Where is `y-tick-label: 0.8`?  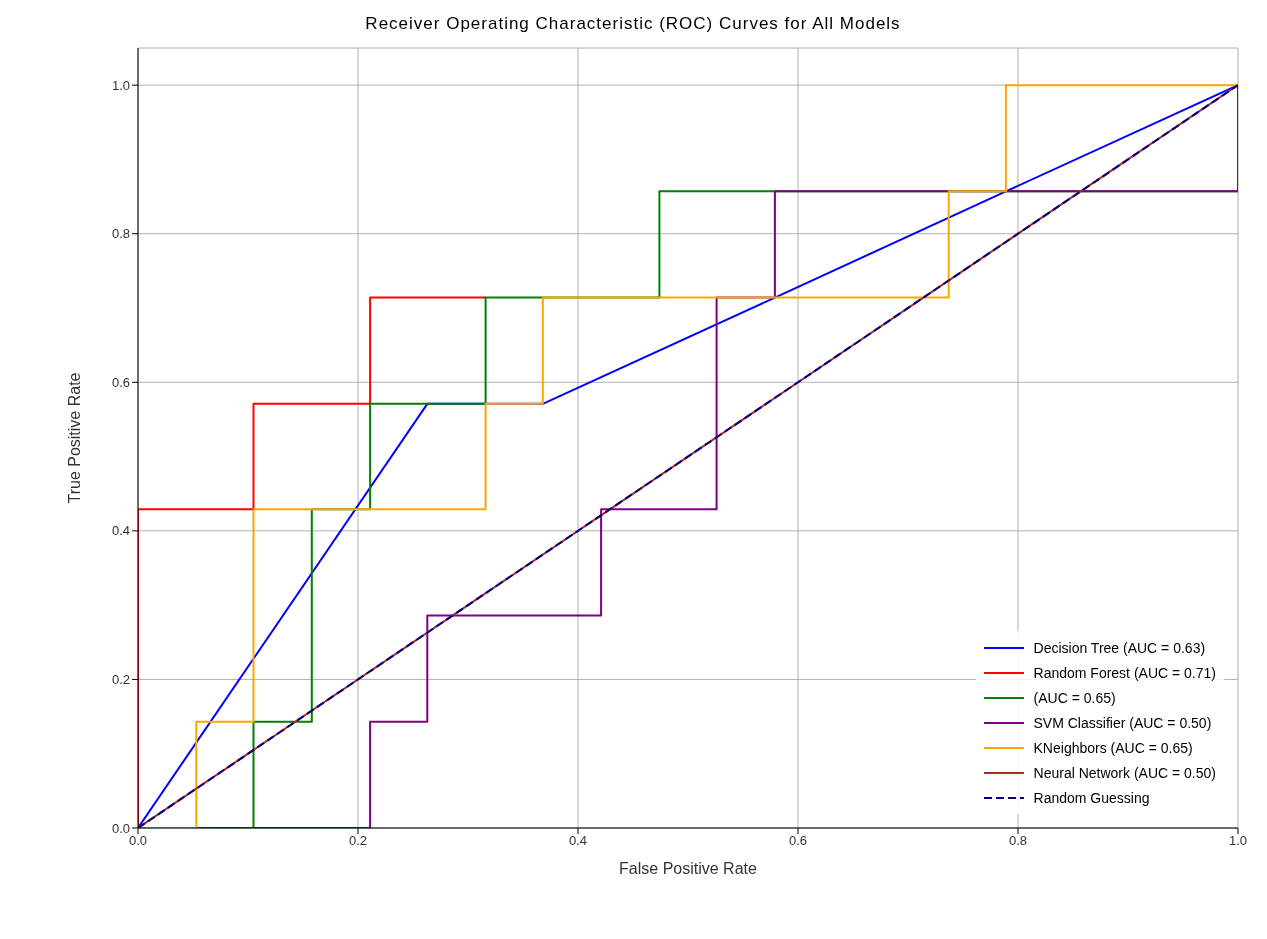
y-tick-label: 0.8 is located at coordinates (120, 234).